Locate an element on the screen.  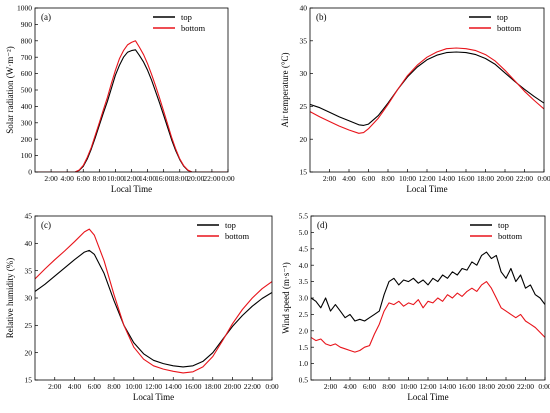
y-tick-label: 4.0 is located at coordinates (304, 265).